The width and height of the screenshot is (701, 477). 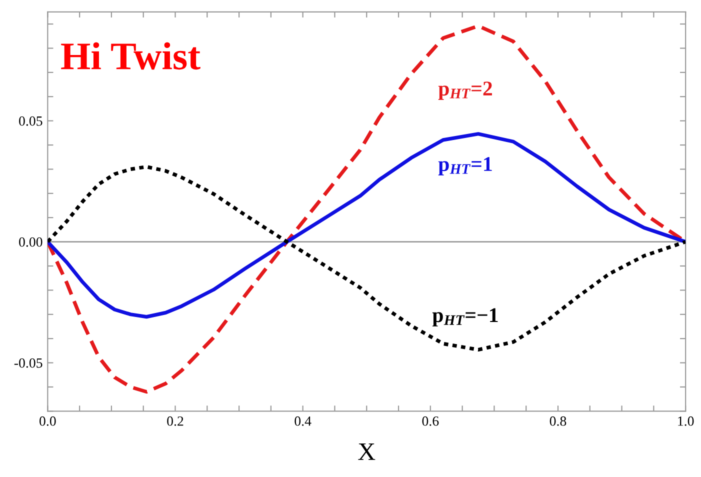 What do you see at coordinates (30, 242) in the screenshot?
I see `y-tick-label: 0.00` at bounding box center [30, 242].